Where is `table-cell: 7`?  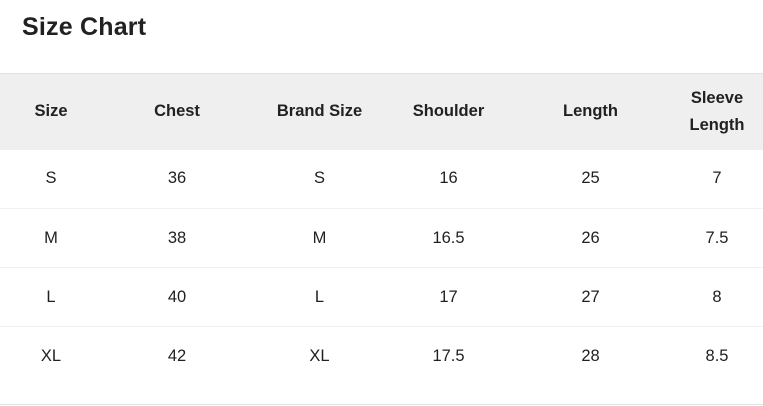 table-cell: 7 is located at coordinates (717, 179).